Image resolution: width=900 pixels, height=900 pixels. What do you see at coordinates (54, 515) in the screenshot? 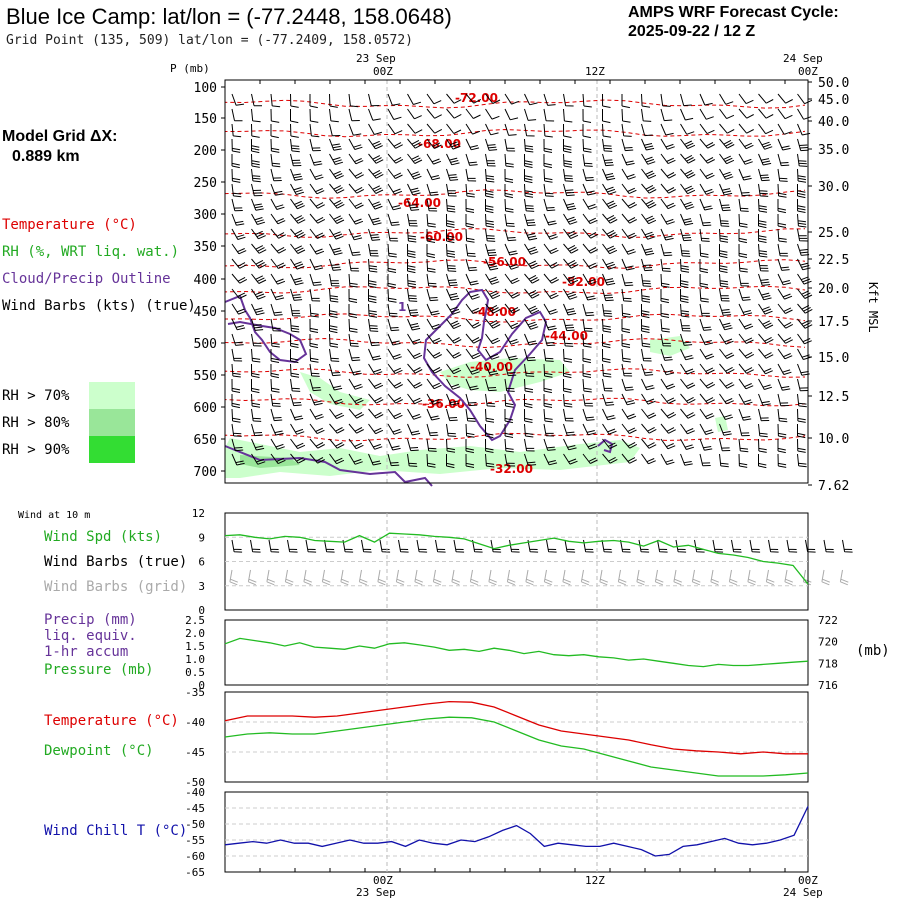
I see `wind-10m-title: Wind at 10 m` at bounding box center [54, 515].